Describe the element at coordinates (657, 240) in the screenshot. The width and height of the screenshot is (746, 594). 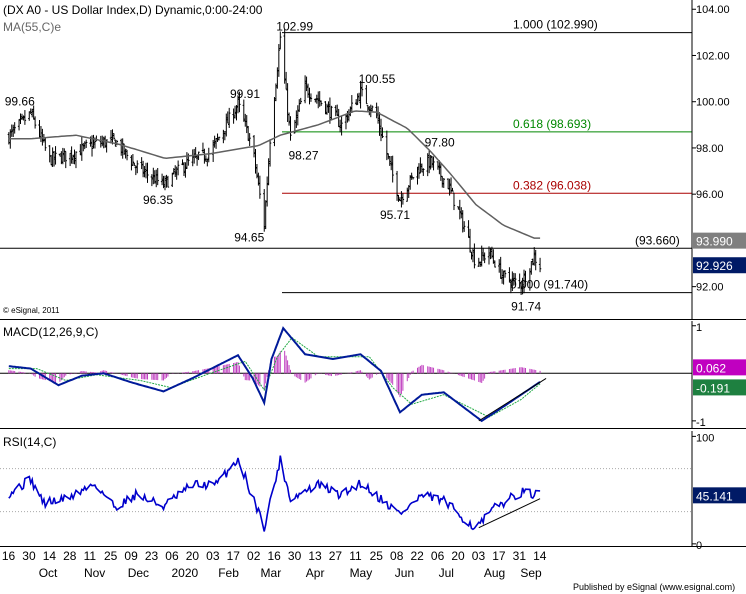
I see `fib-level-label: (93.660)` at that location.